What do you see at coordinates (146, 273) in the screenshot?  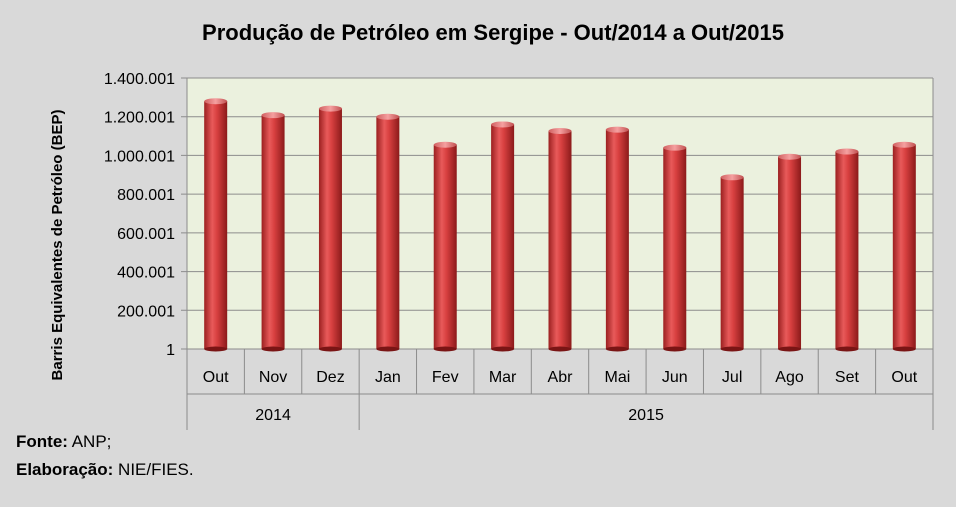 I see `y-tick-label: 400.001` at bounding box center [146, 273].